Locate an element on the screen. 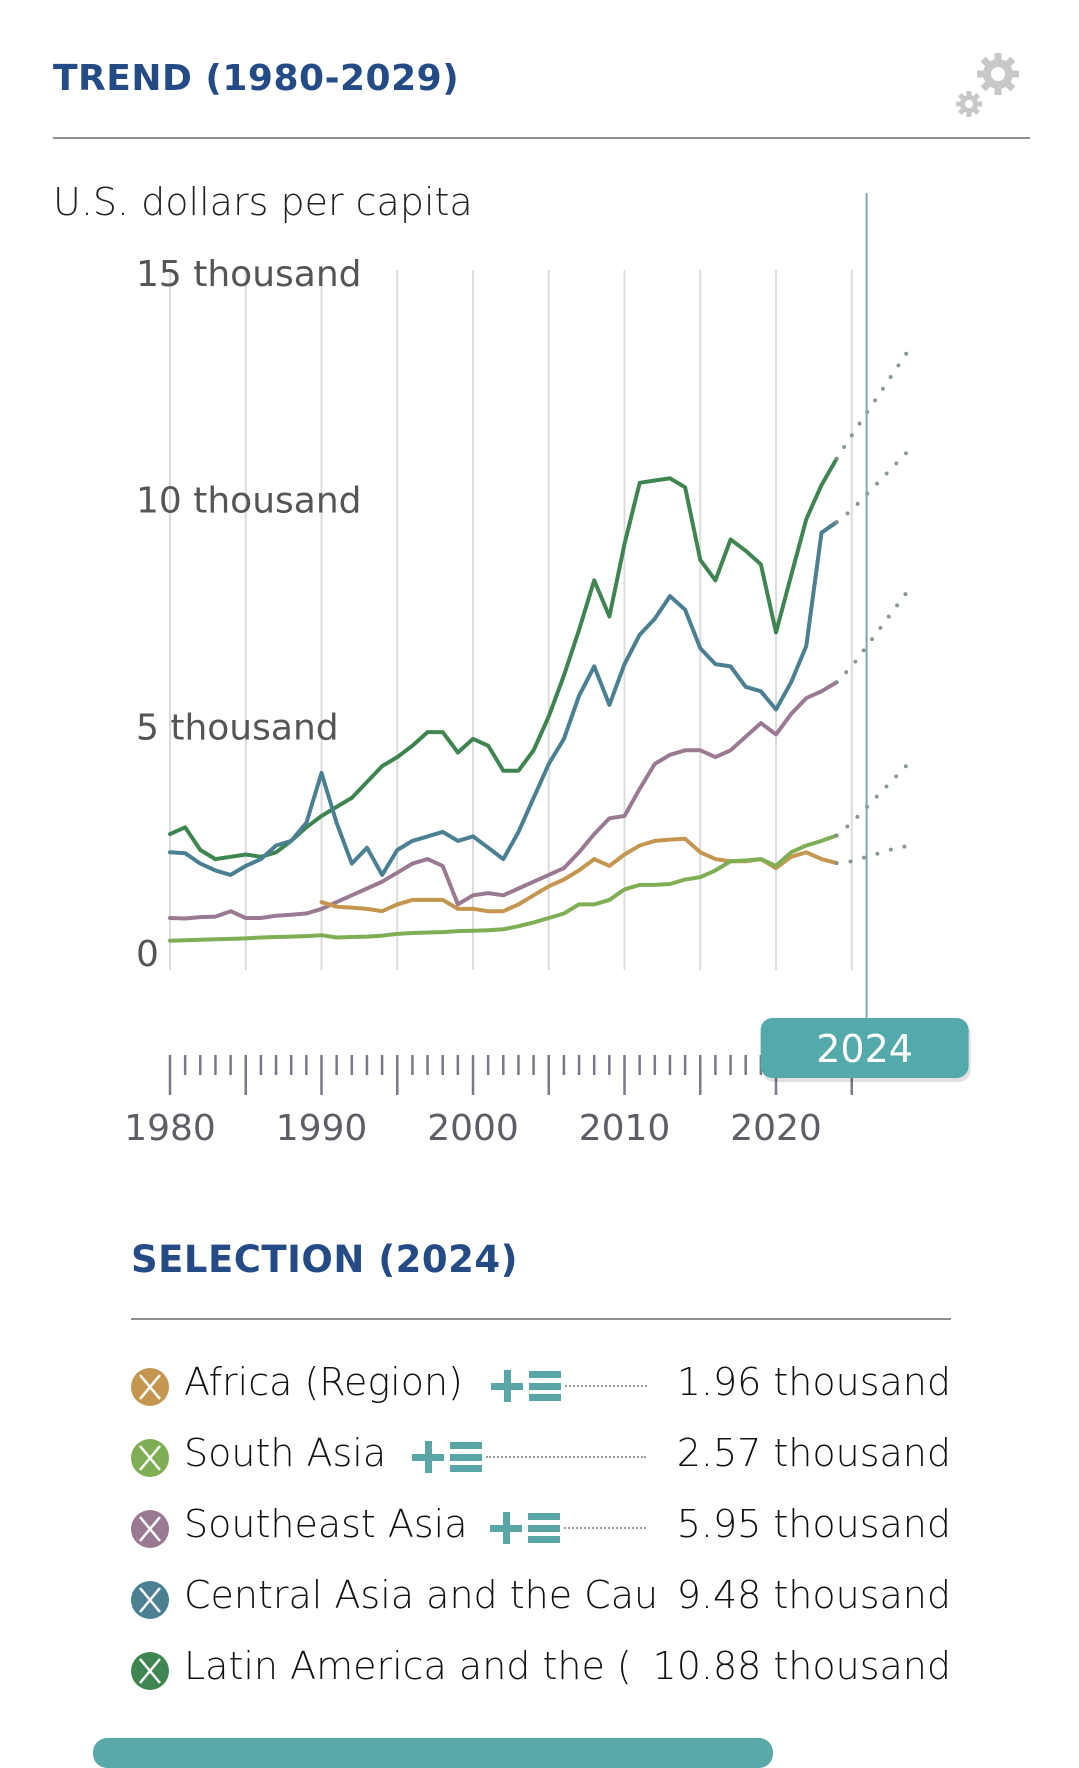 This screenshot has height=1768, width=1079. legend-row: Africa (Region) 1.96 thousand is located at coordinates (541, 1386).